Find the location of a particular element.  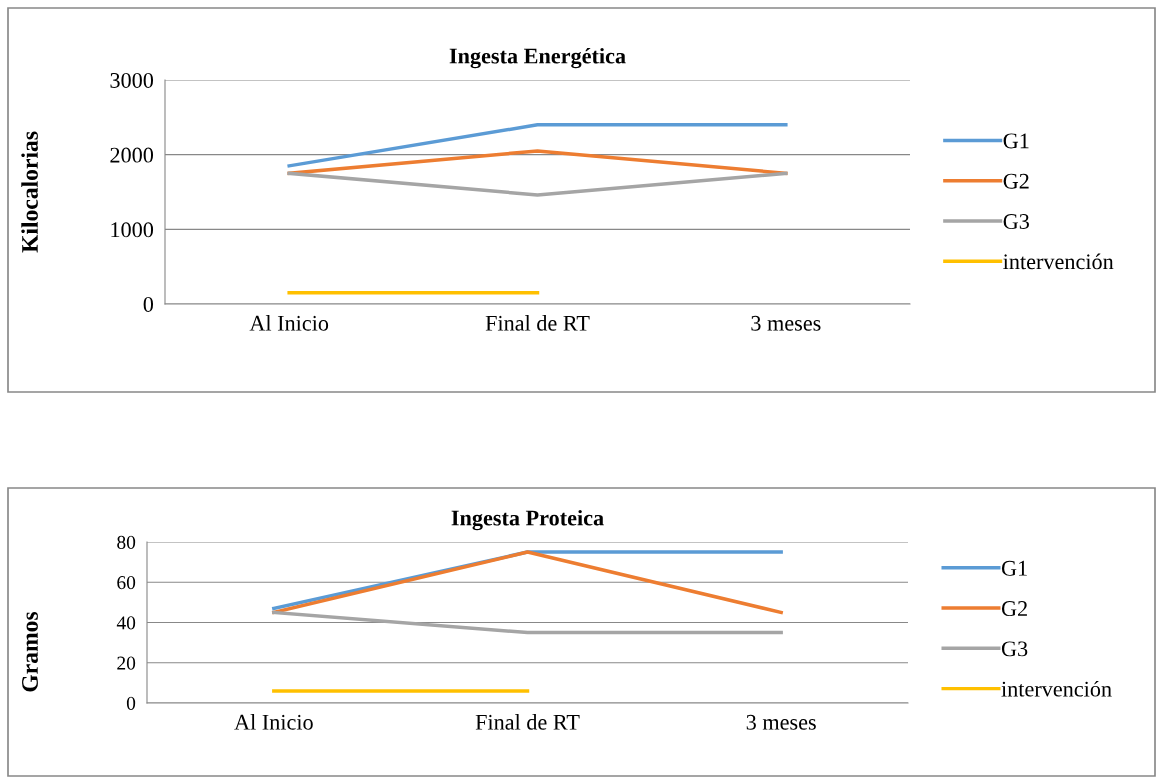

y-tick-label: 40 is located at coordinates (126, 623).